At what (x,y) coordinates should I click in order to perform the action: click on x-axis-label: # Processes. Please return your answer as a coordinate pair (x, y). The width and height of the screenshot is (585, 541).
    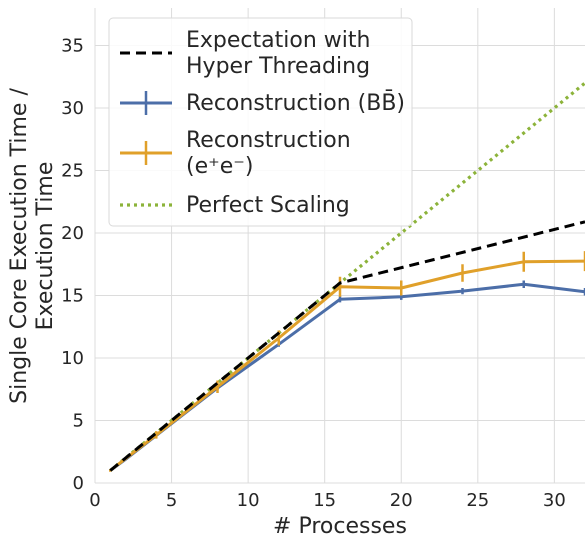
    Looking at the image, I should click on (340, 526).